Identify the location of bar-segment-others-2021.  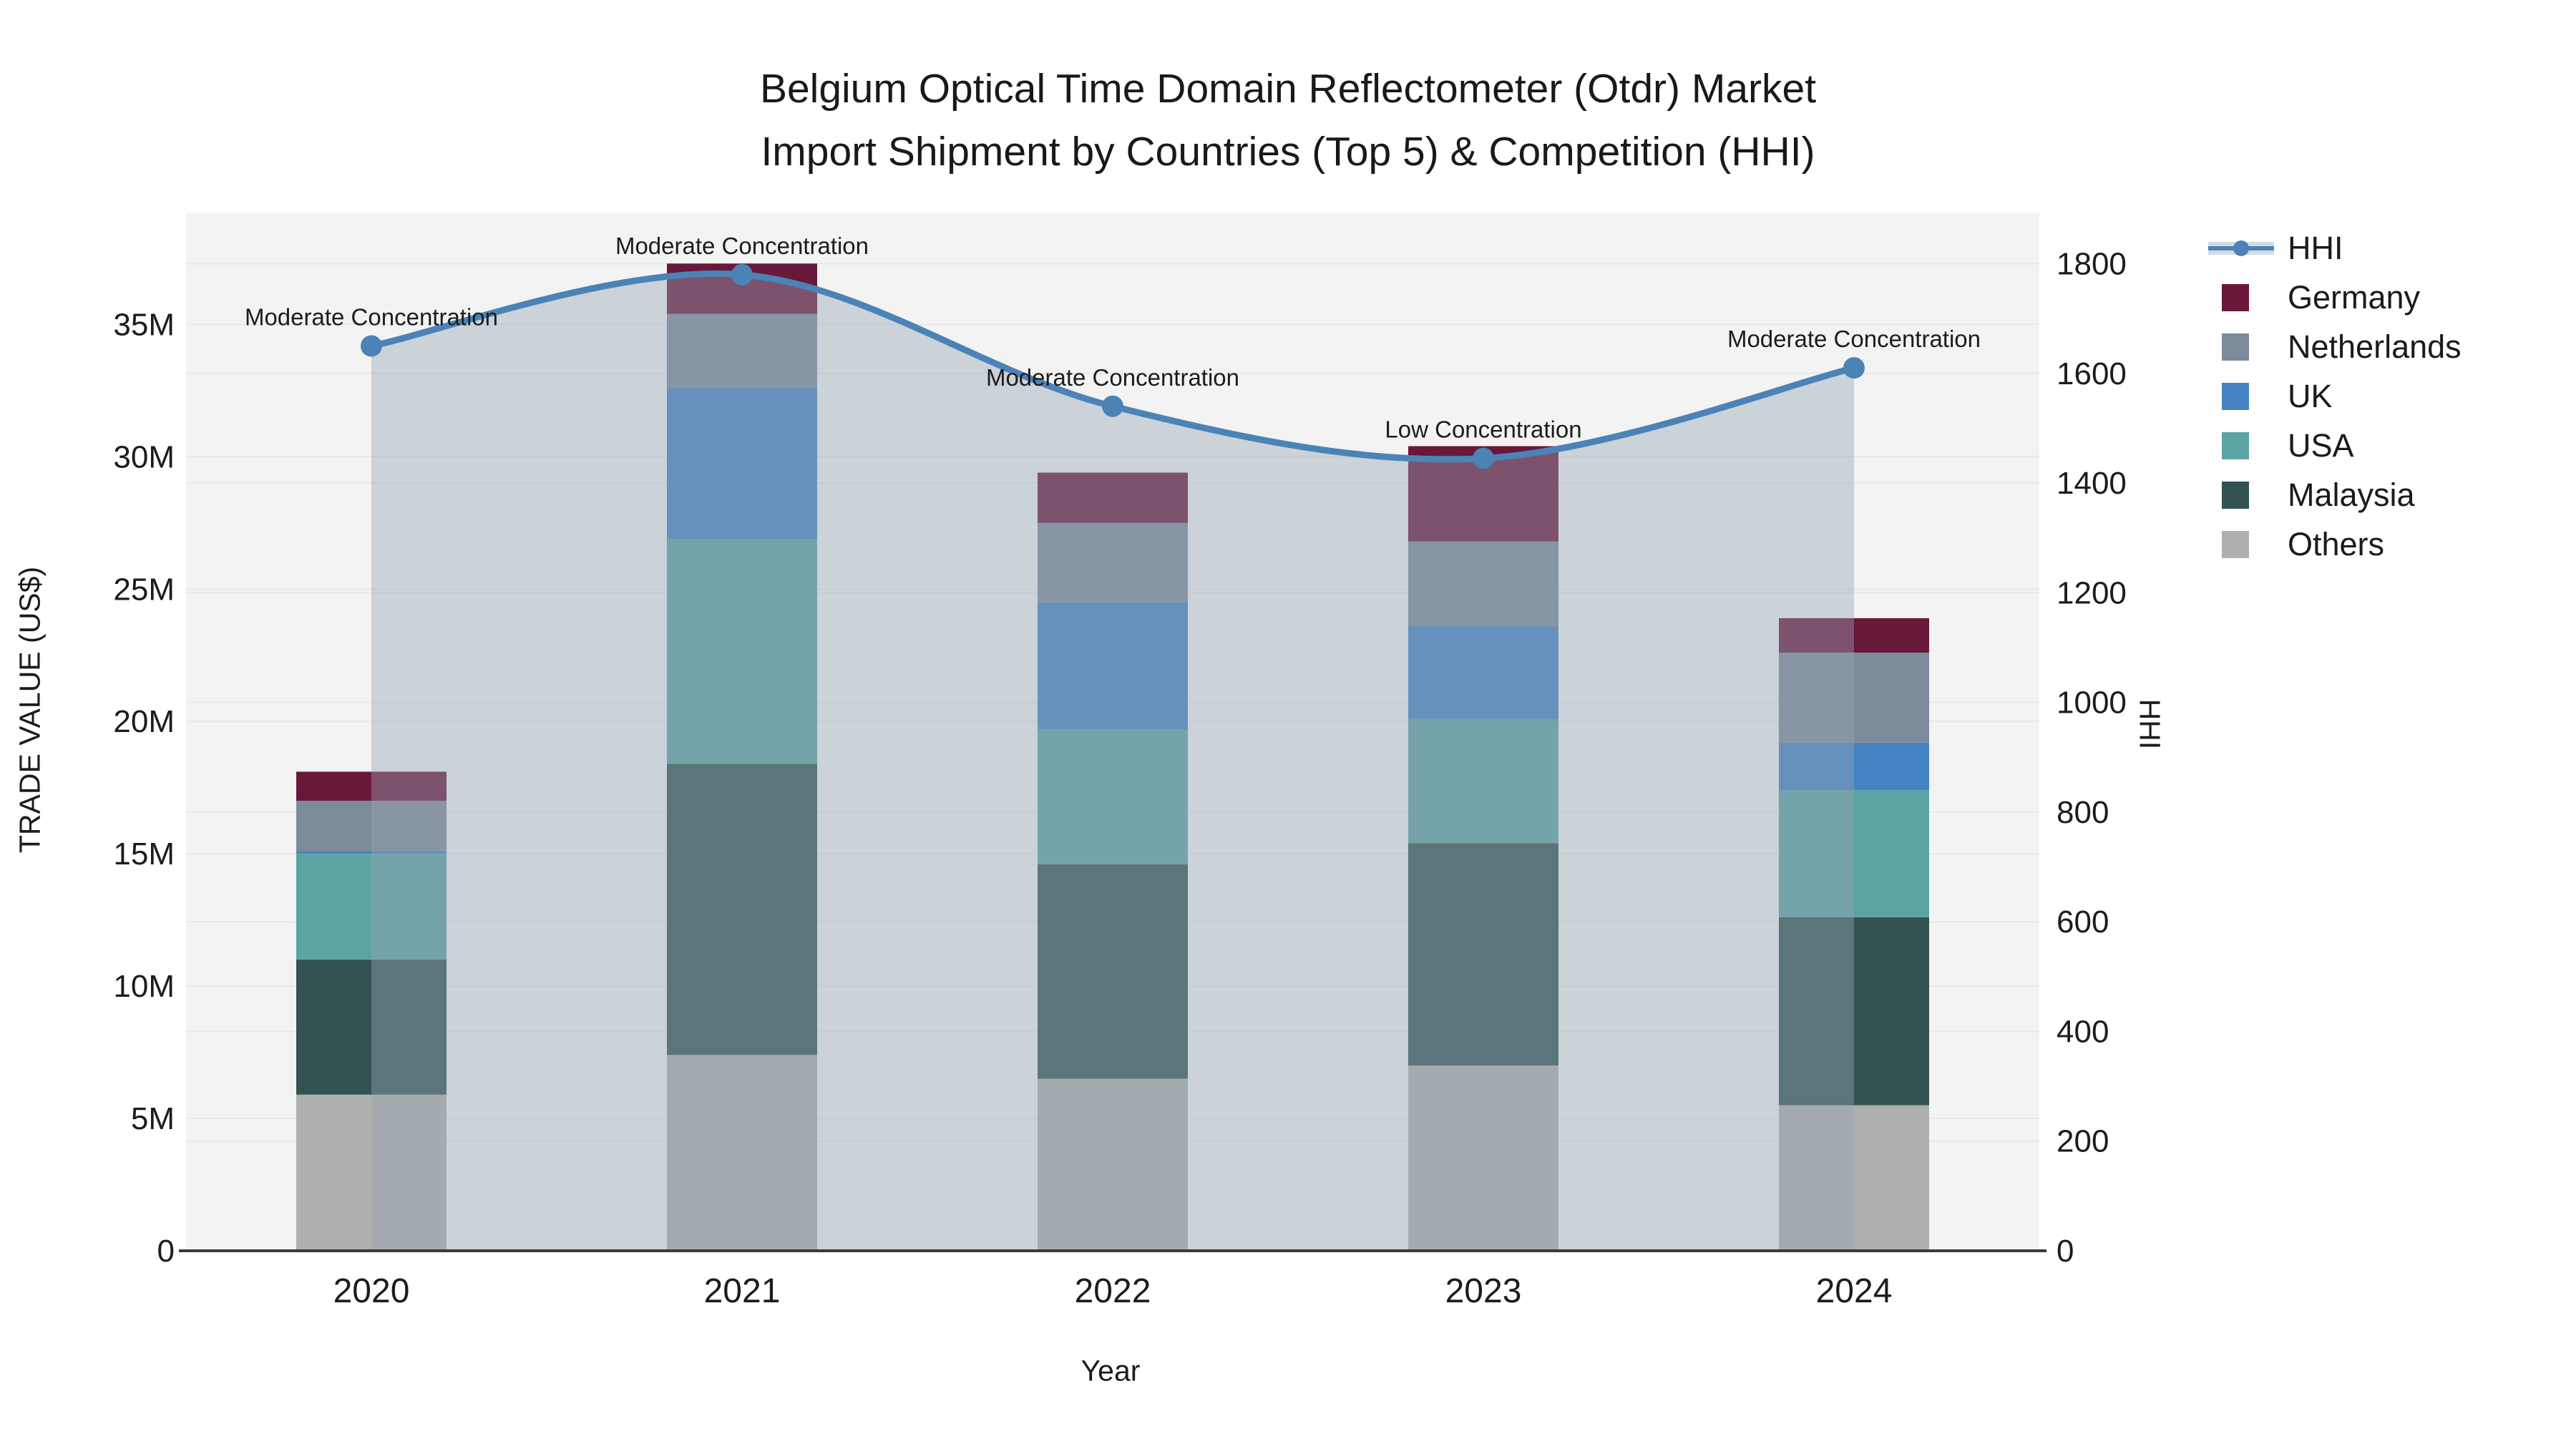
(742, 1153).